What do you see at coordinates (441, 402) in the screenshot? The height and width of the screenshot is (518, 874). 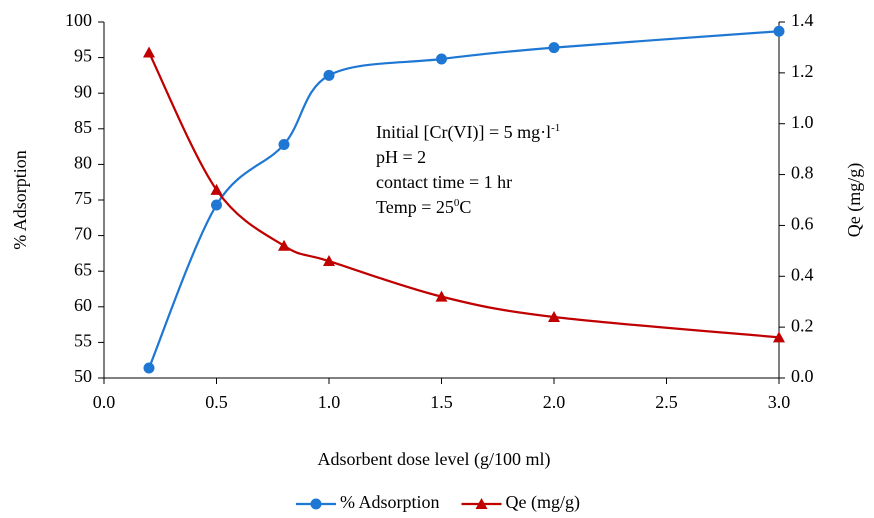 I see `x-tick-label: 1.5` at bounding box center [441, 402].